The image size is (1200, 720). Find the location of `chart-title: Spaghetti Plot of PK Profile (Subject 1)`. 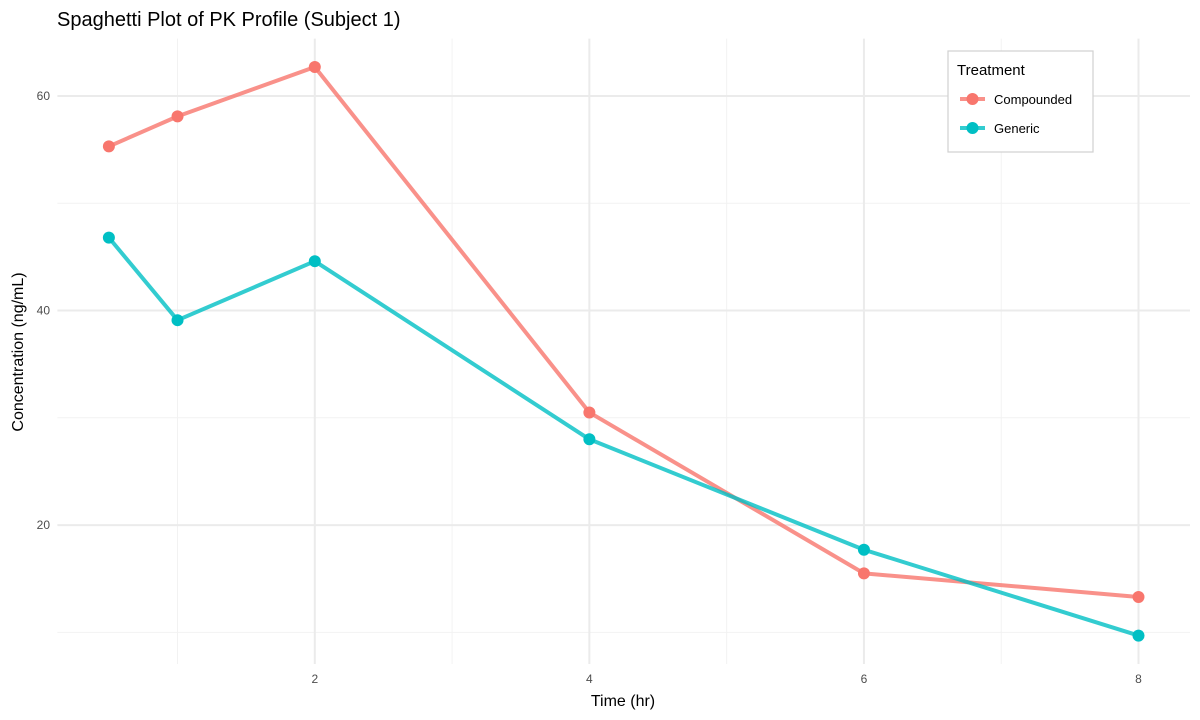

chart-title: Spaghetti Plot of PK Profile (Subject 1) is located at coordinates (229, 20).